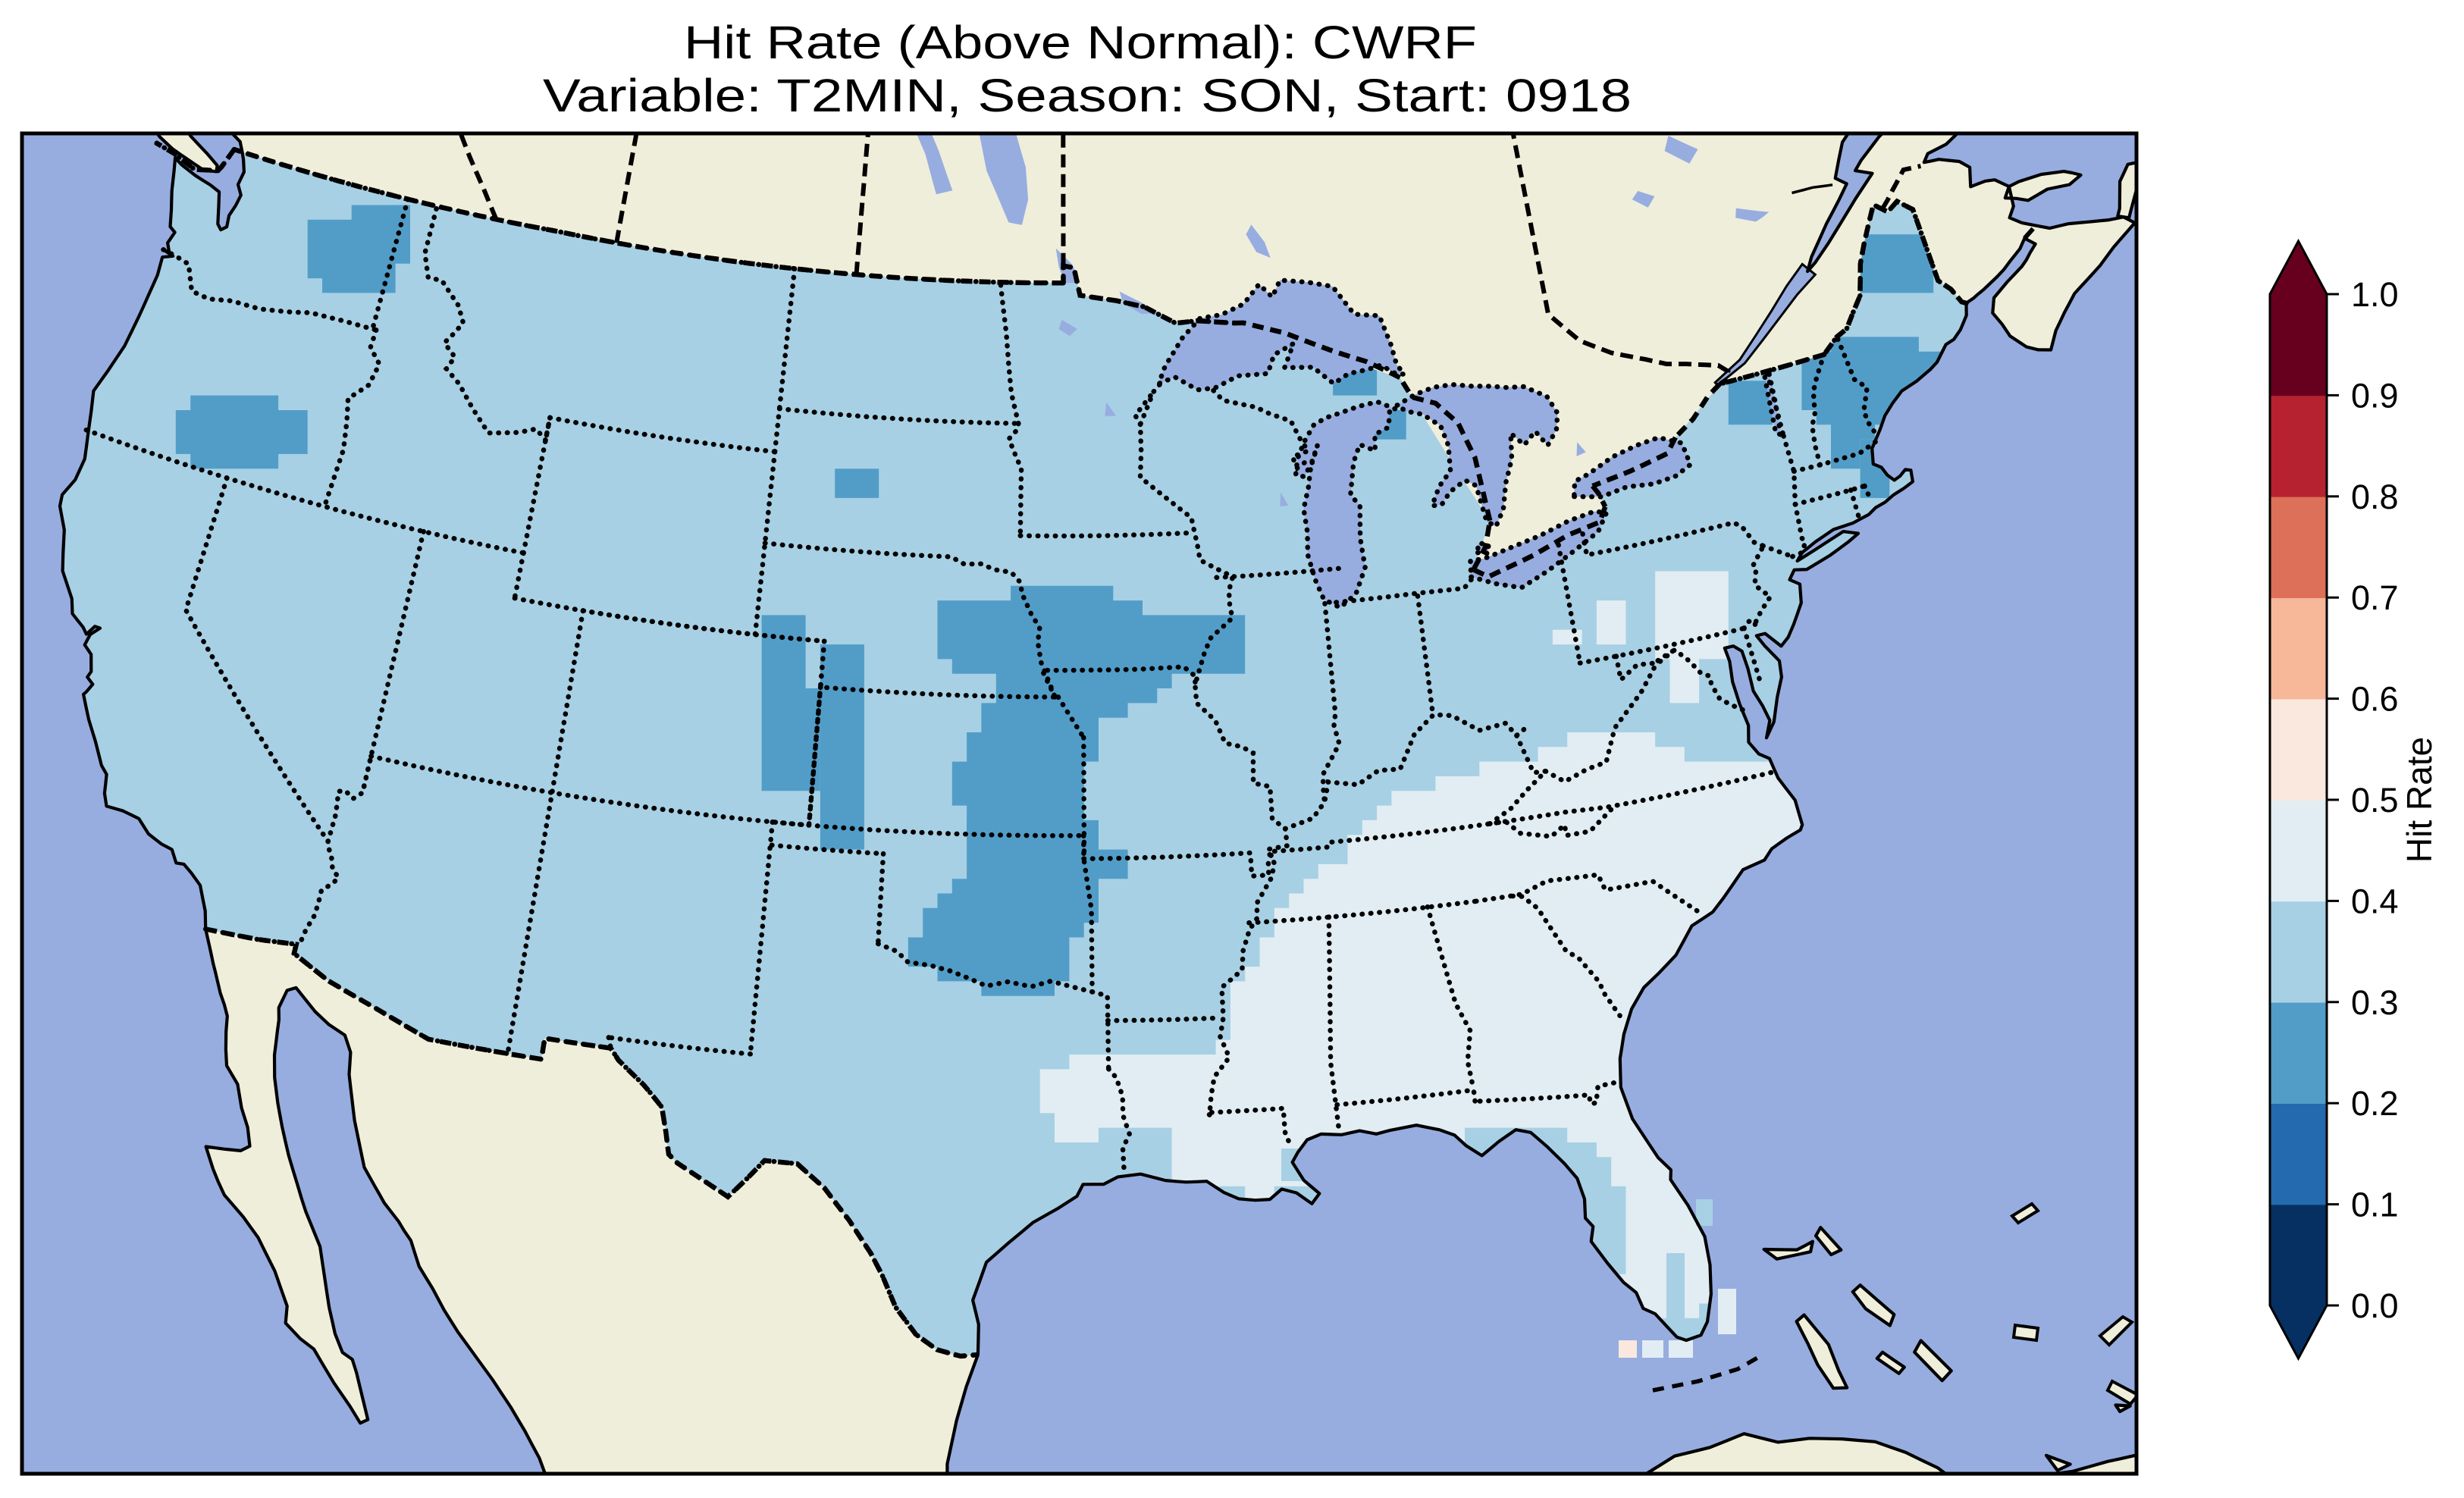 Image resolution: width=2464 pixels, height=1498 pixels. I want to click on svg-text: Hit Rate (Above Normal): CWRF, so click(1081, 42).